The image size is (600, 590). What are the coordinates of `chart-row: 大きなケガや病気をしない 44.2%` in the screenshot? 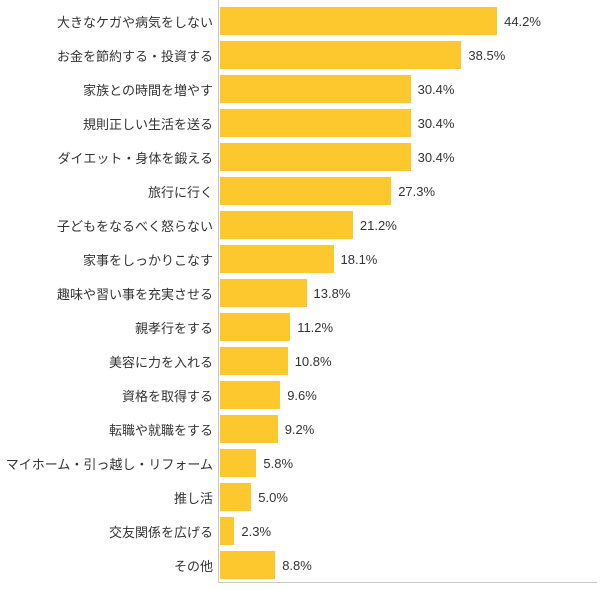 It's located at (300, 21).